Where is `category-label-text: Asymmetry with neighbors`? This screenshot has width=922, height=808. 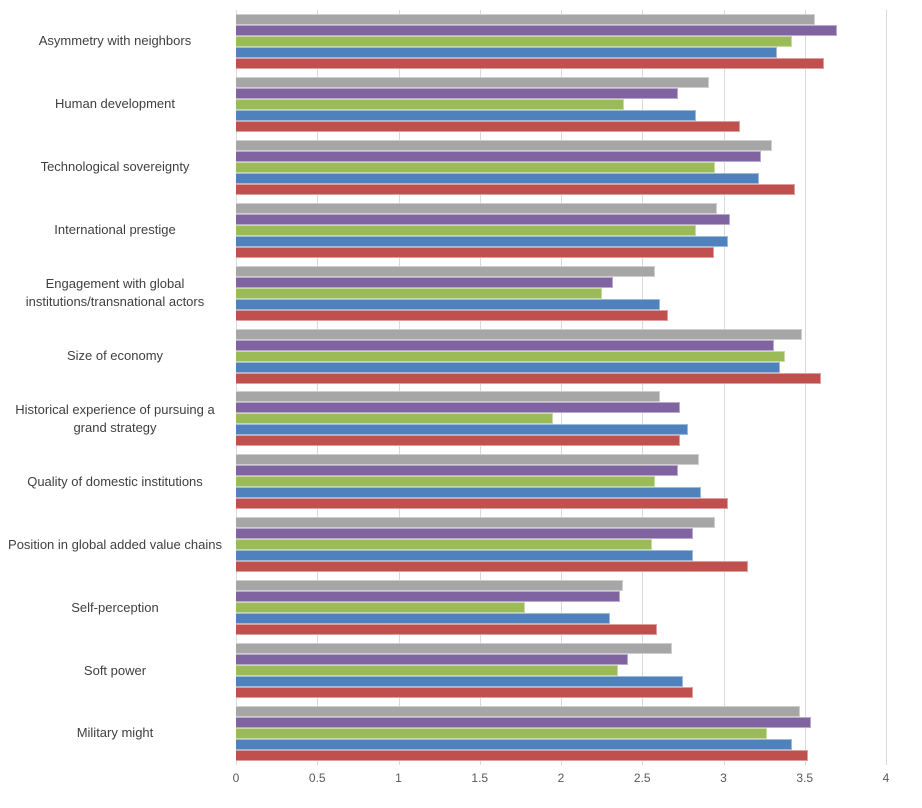 category-label-text: Asymmetry with neighbors is located at coordinates (115, 41).